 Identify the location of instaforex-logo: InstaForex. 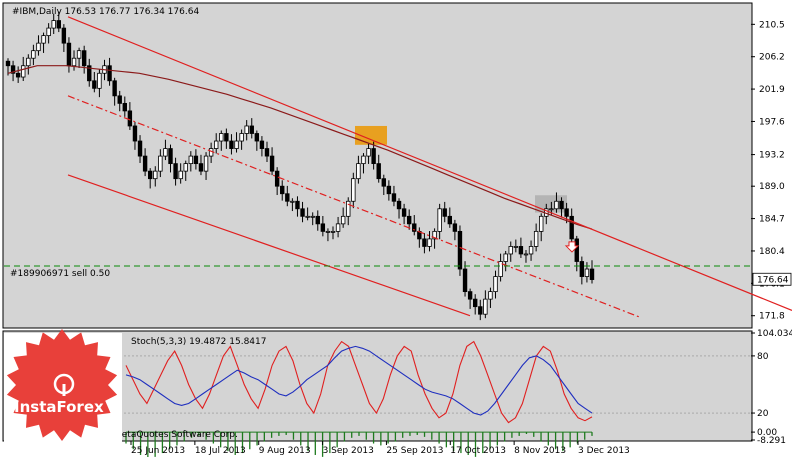
(63, 387).